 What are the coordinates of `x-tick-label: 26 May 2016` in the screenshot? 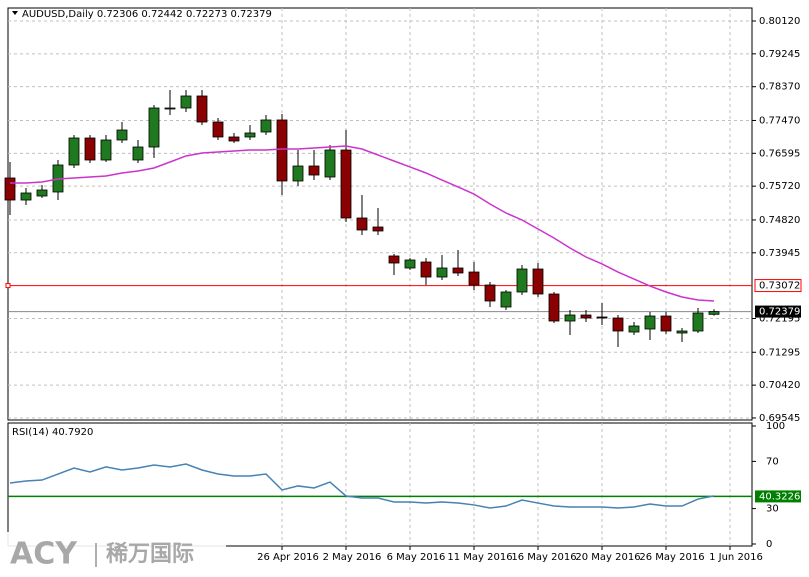 It's located at (671, 557).